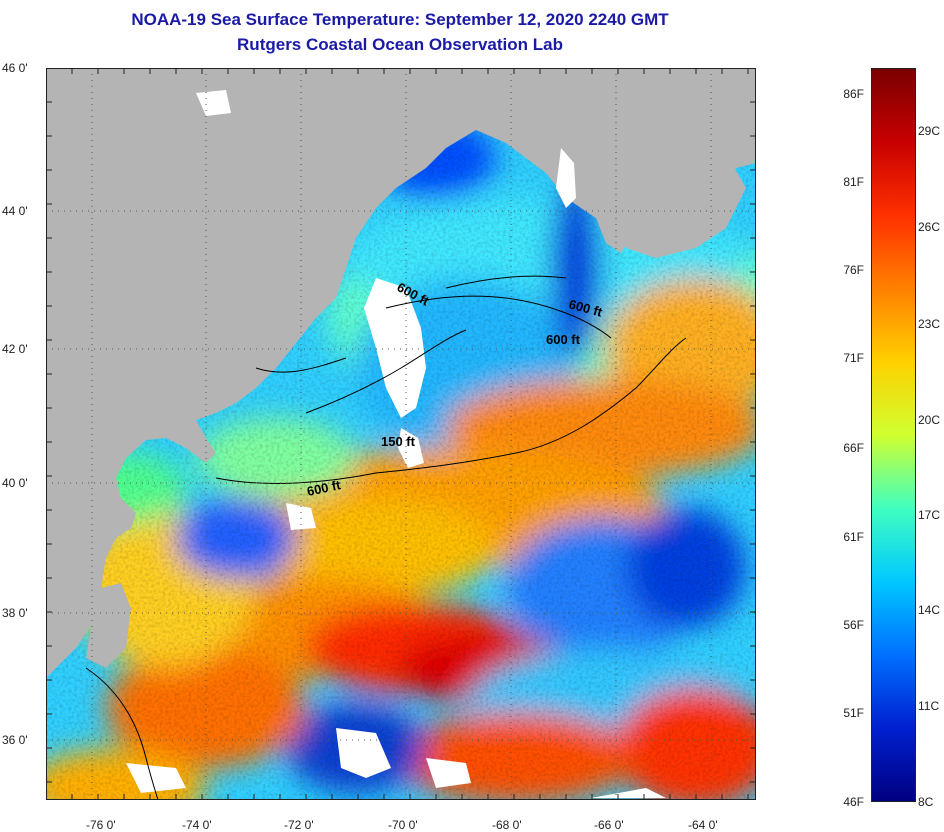 The width and height of the screenshot is (944, 832). I want to click on lon-label: -66 0', so click(609, 825).